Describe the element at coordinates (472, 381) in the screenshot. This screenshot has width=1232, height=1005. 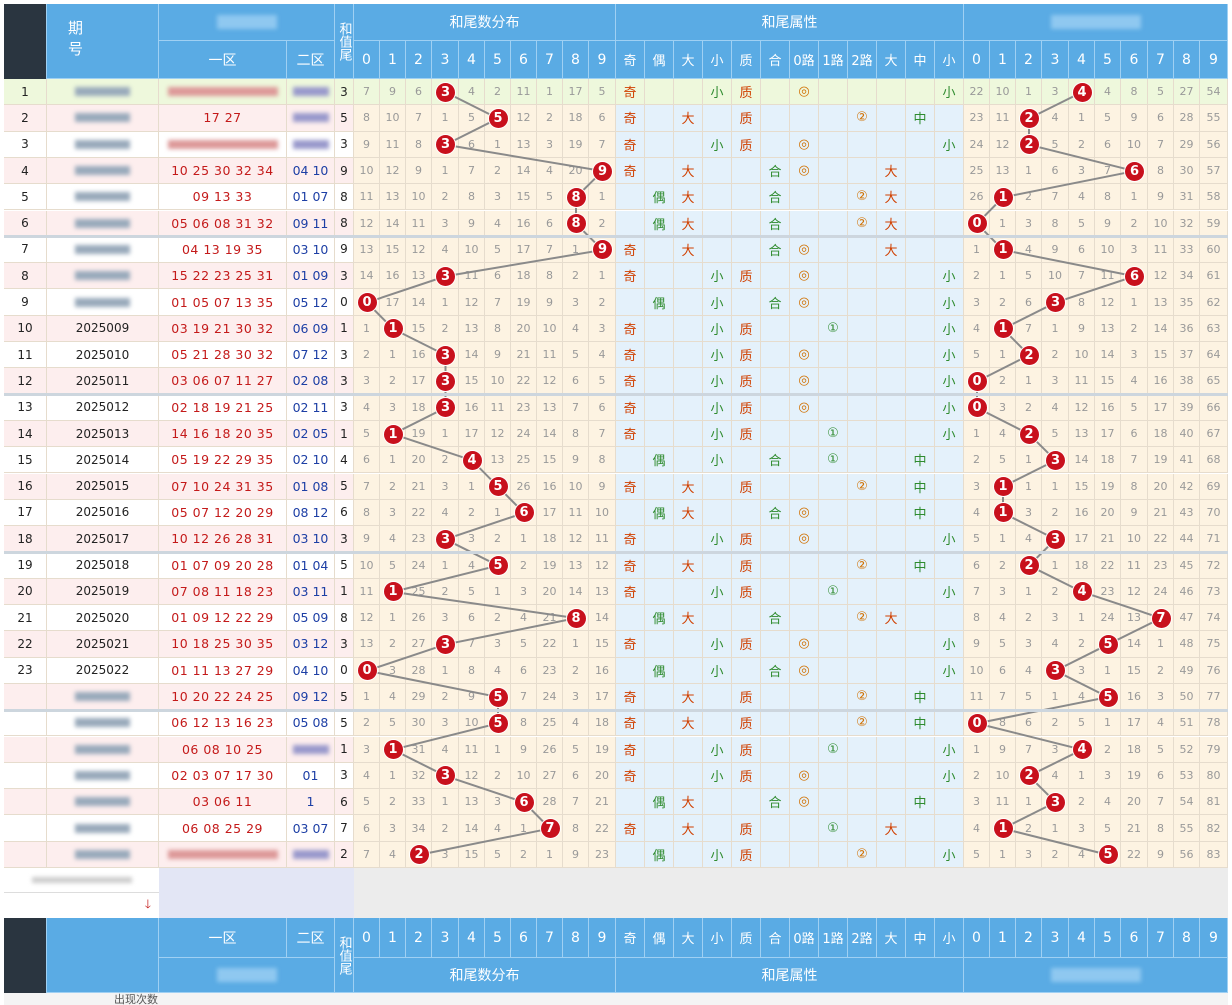
I see `dist-cell: 15` at that location.